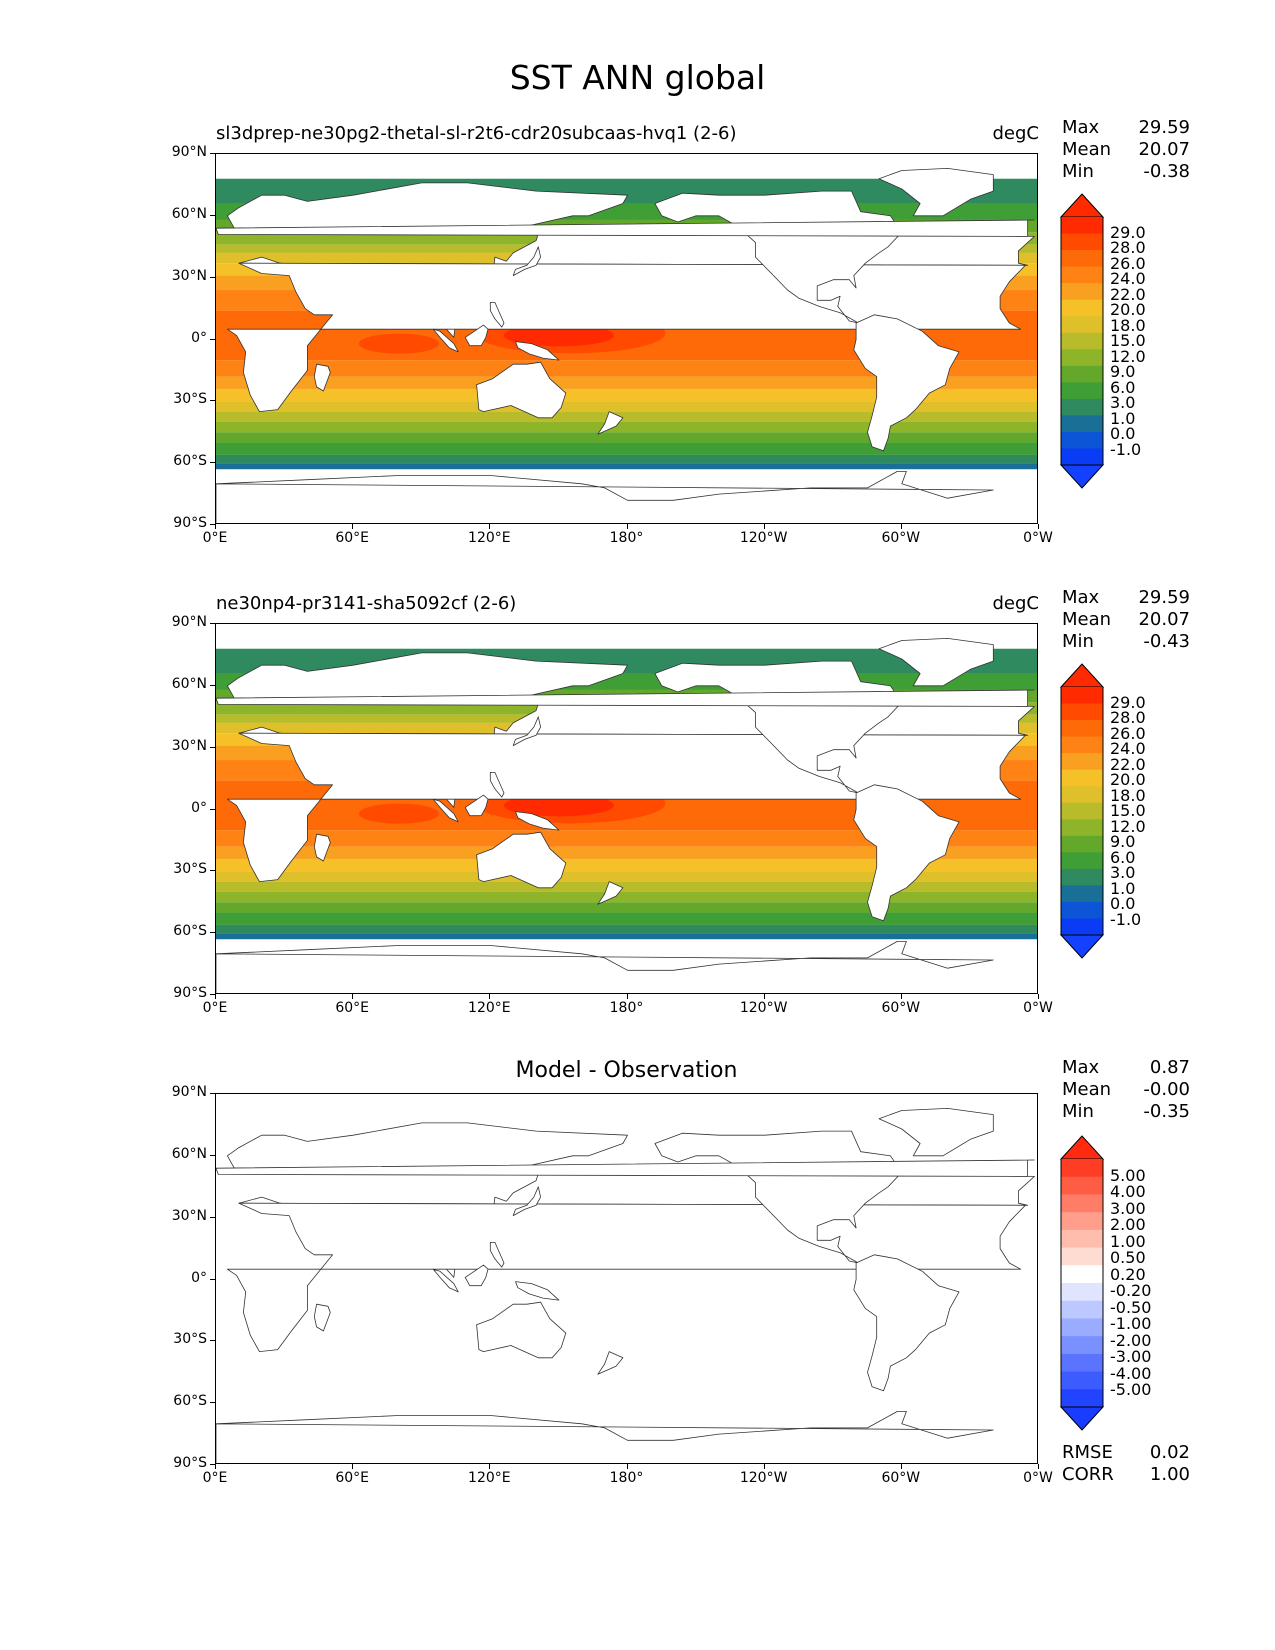 The height and width of the screenshot is (1650, 1275). Describe the element at coordinates (1016, 133) in the screenshot. I see `units-label: degC` at that location.